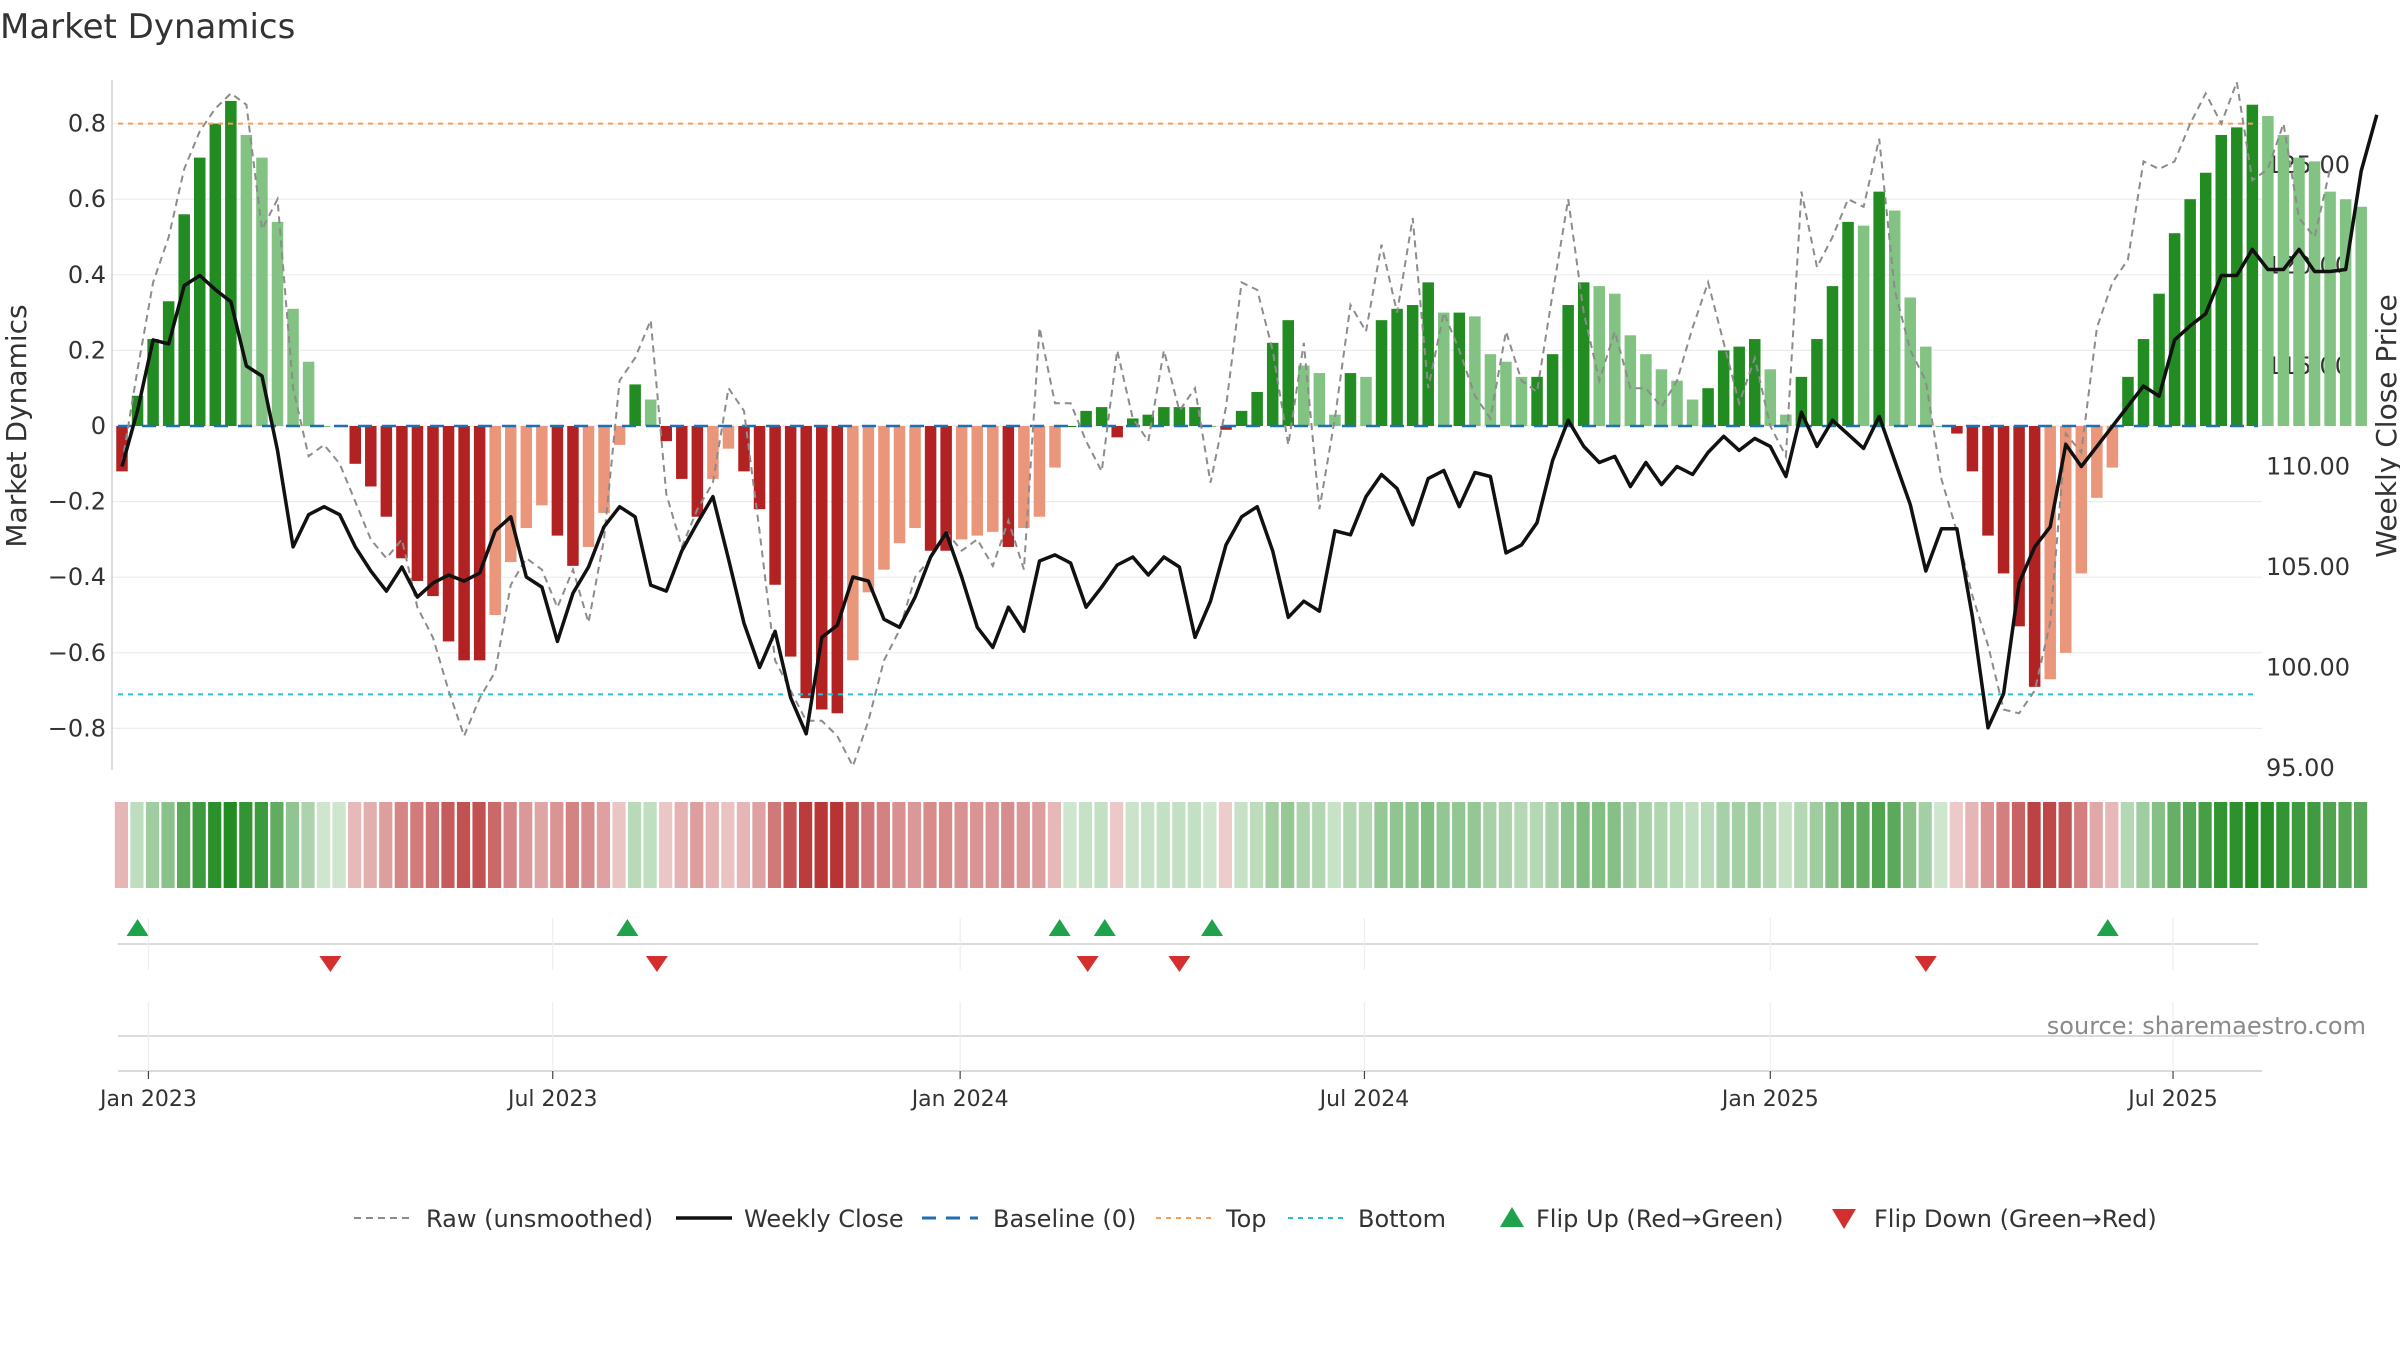 The height and width of the screenshot is (1350, 2400). I want to click on source-credit: source: sharemaestro.com, so click(2206, 1026).